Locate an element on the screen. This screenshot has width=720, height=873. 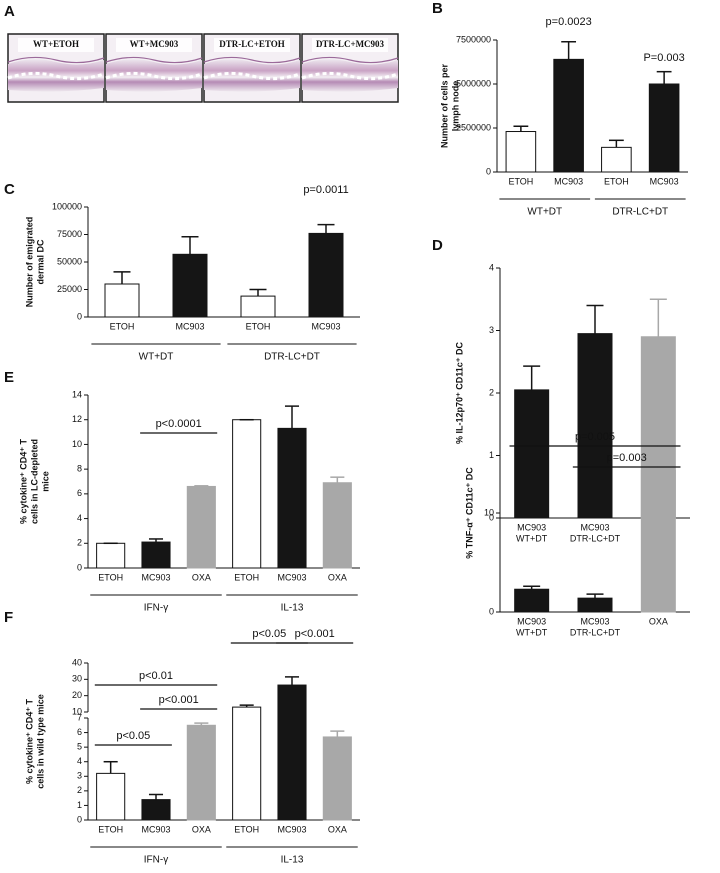
image-label: DTR-LC+ETOH is located at coordinates (251, 44).